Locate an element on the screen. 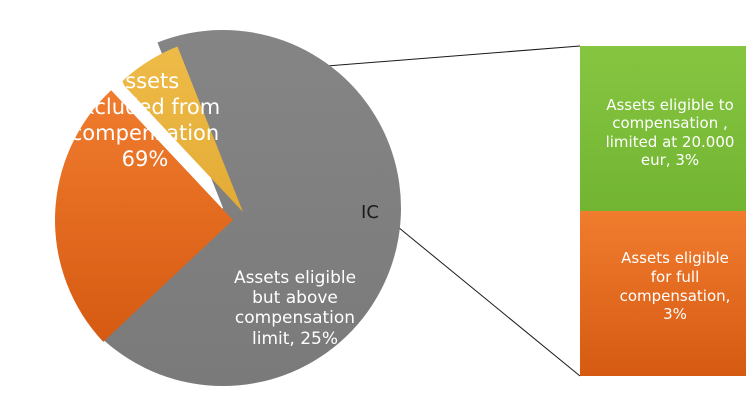 This screenshot has height=408, width=746. slice-label-excluded: Assets excluded from compensation 69% is located at coordinates (145, 120).